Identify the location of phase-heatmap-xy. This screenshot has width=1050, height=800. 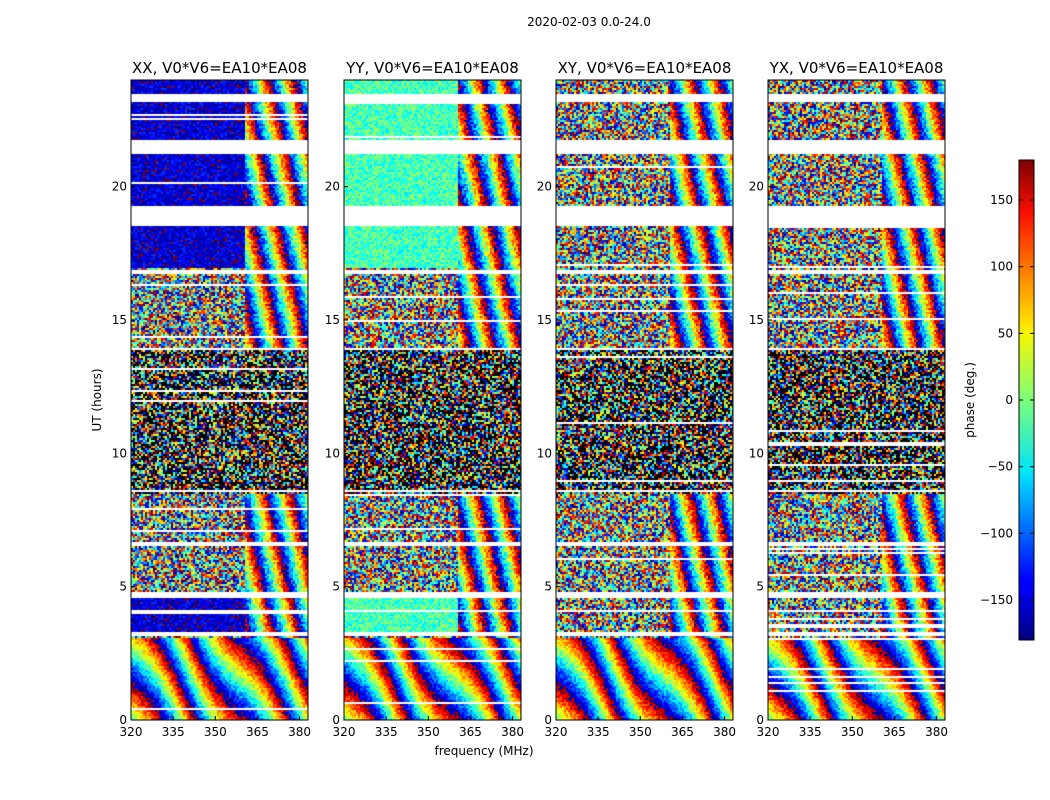
(644, 400).